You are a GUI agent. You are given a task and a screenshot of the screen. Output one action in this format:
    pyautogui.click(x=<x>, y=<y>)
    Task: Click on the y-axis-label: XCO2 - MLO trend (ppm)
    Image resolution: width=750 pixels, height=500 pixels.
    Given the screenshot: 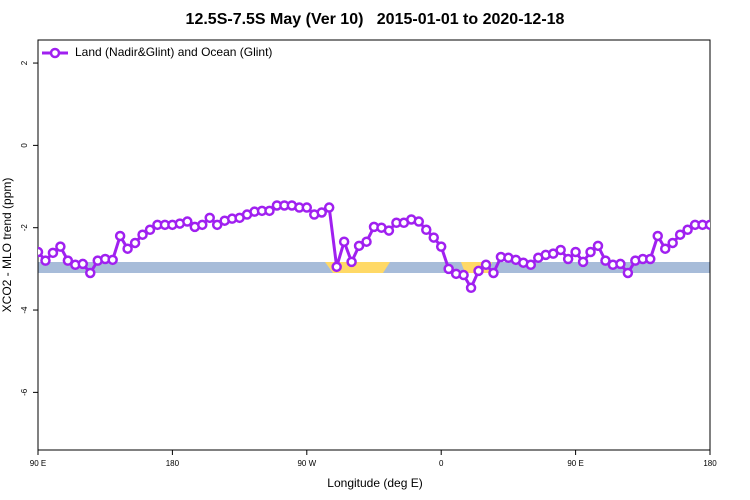 What is the action you would take?
    pyautogui.click(x=7, y=245)
    